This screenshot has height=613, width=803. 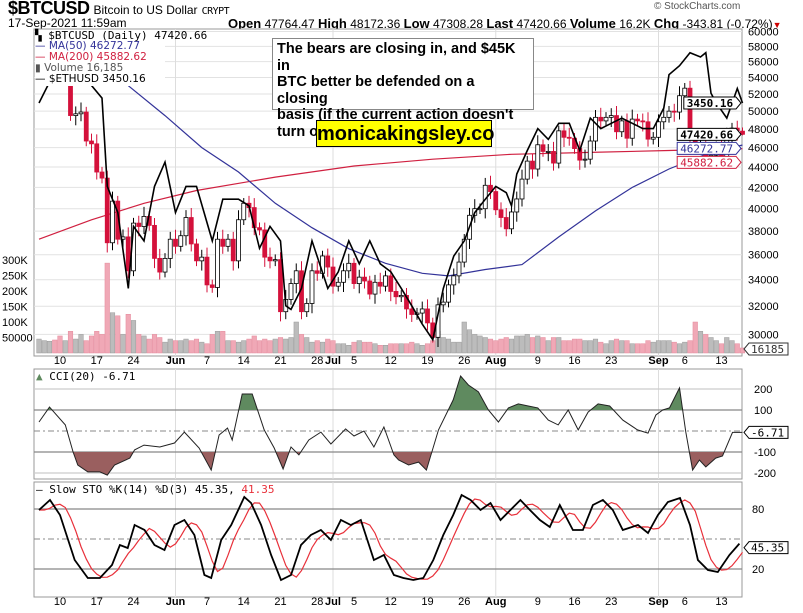 What do you see at coordinates (611, 602) in the screenshot?
I see `date-tick-label: 23` at bounding box center [611, 602].